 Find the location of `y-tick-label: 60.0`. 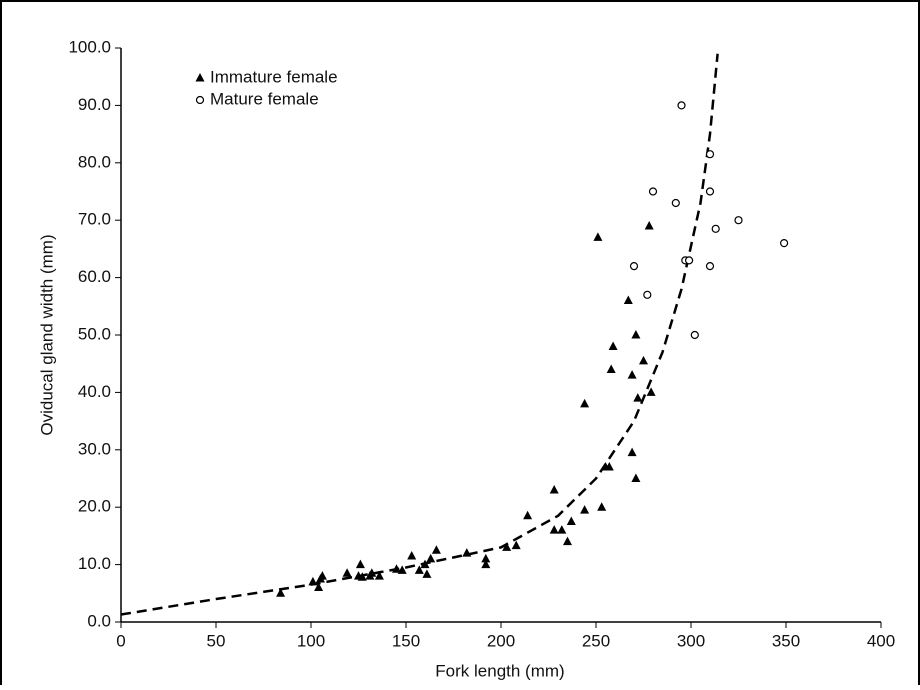

y-tick-label: 60.0 is located at coordinates (94, 276).